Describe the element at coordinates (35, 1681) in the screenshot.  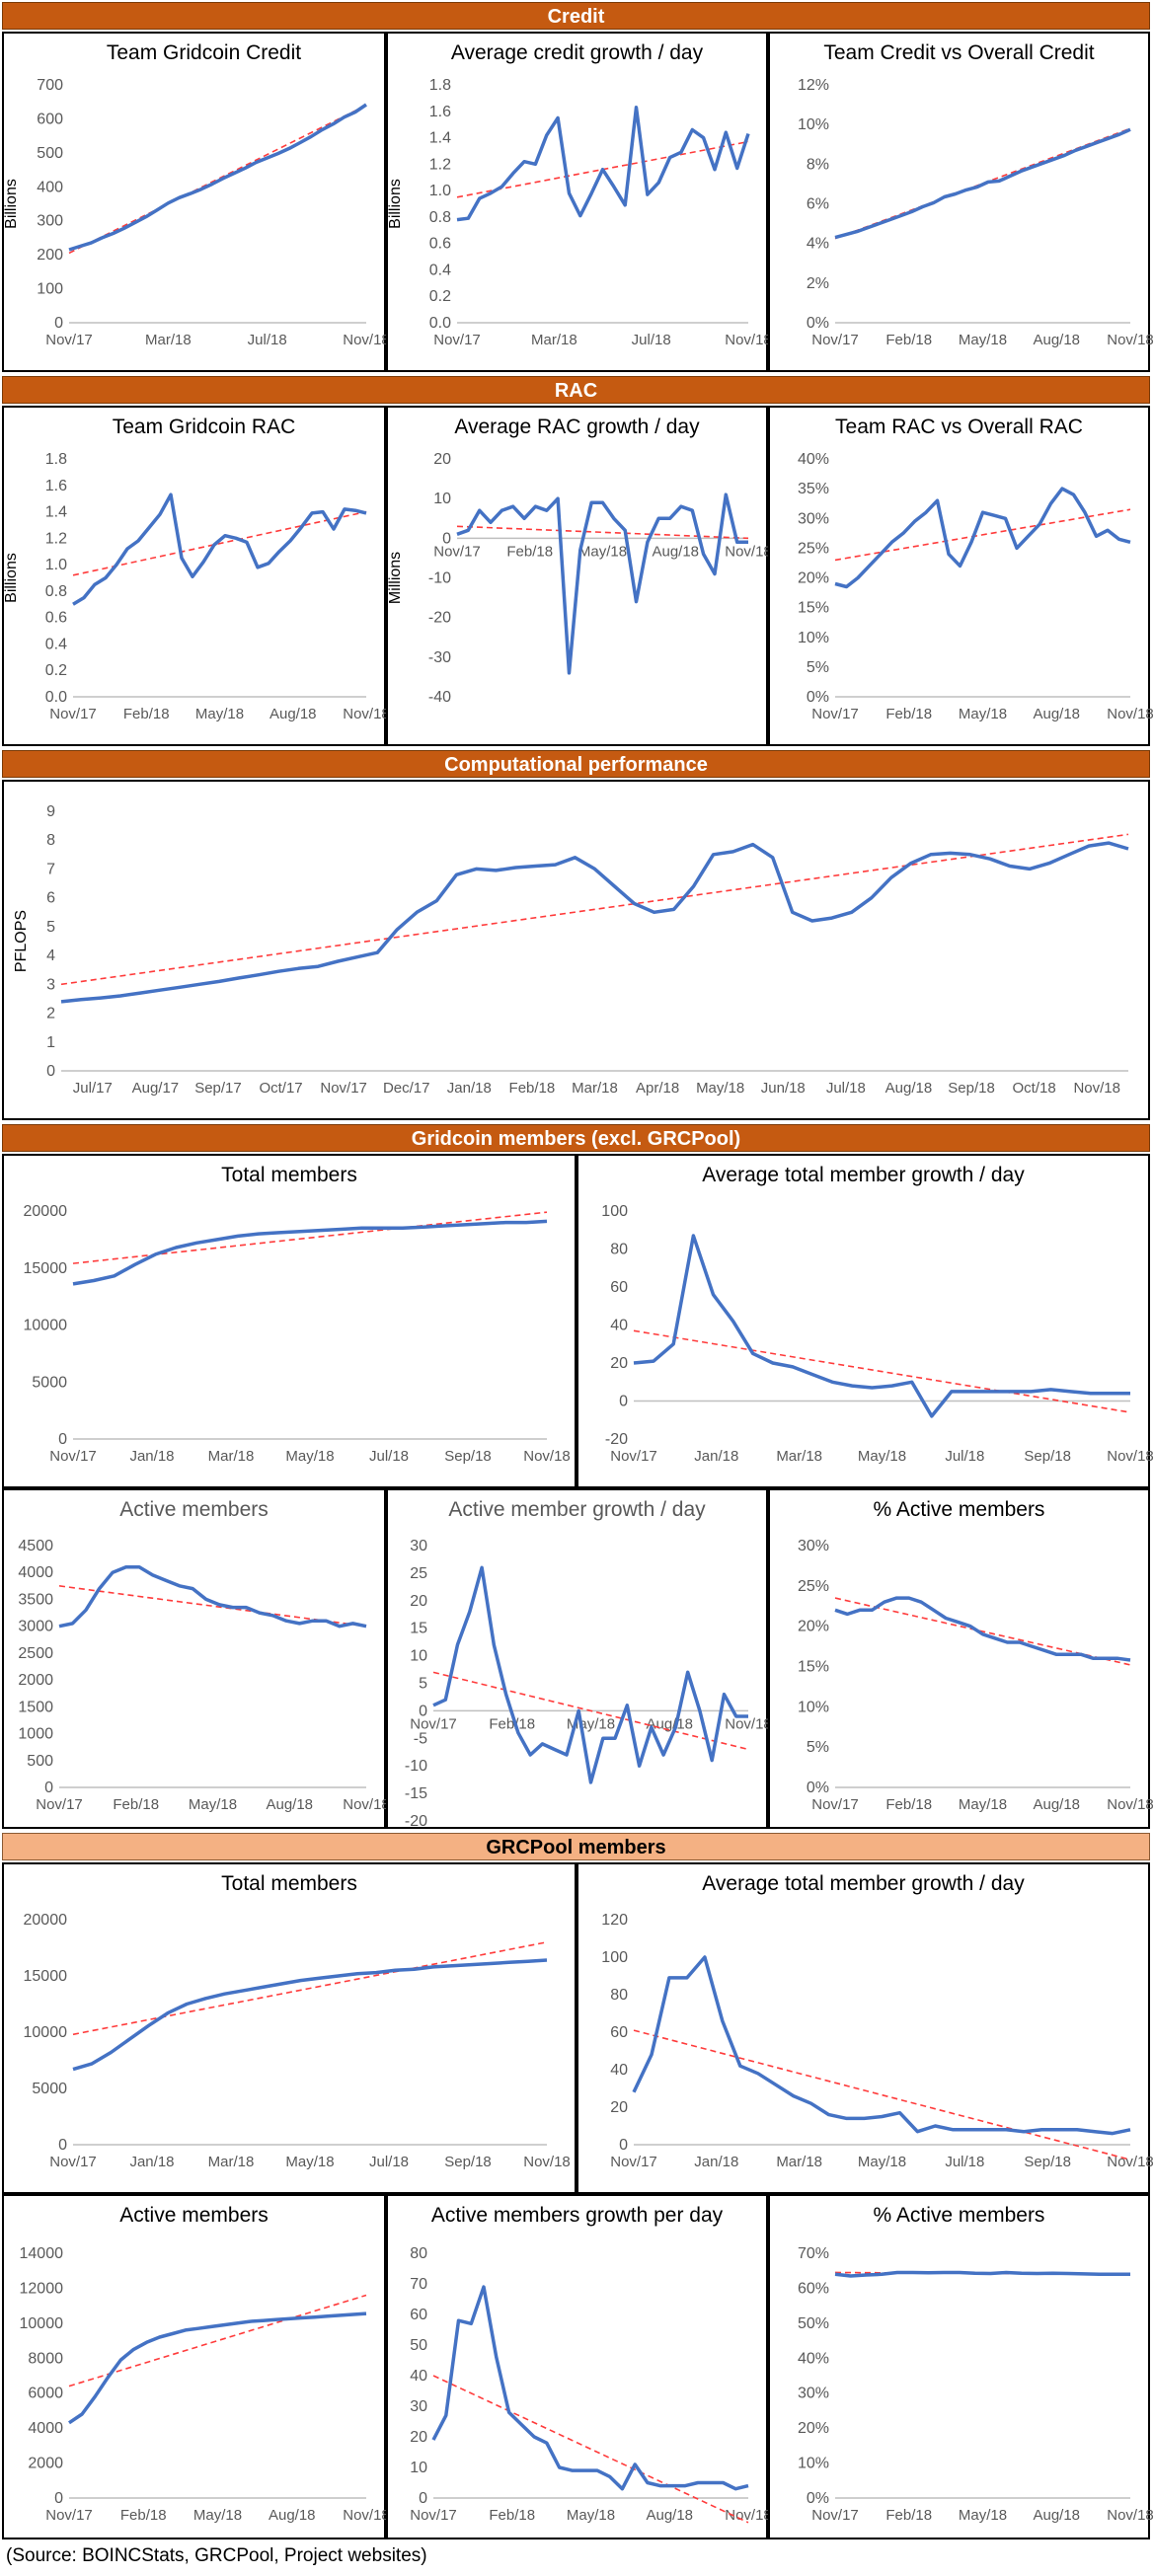
I see `y-tick-label: 2000` at that location.